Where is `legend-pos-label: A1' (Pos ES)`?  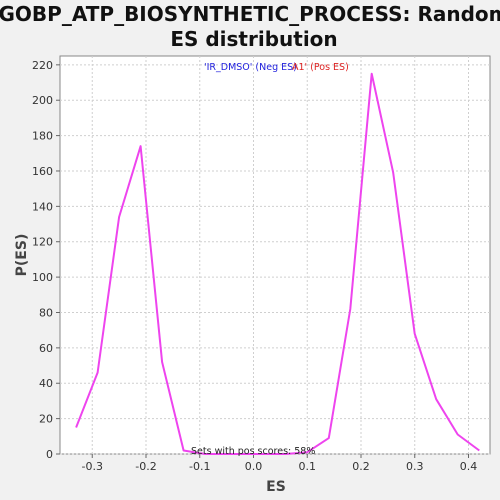
legend-pos-label: A1' (Pos ES) is located at coordinates (320, 67).